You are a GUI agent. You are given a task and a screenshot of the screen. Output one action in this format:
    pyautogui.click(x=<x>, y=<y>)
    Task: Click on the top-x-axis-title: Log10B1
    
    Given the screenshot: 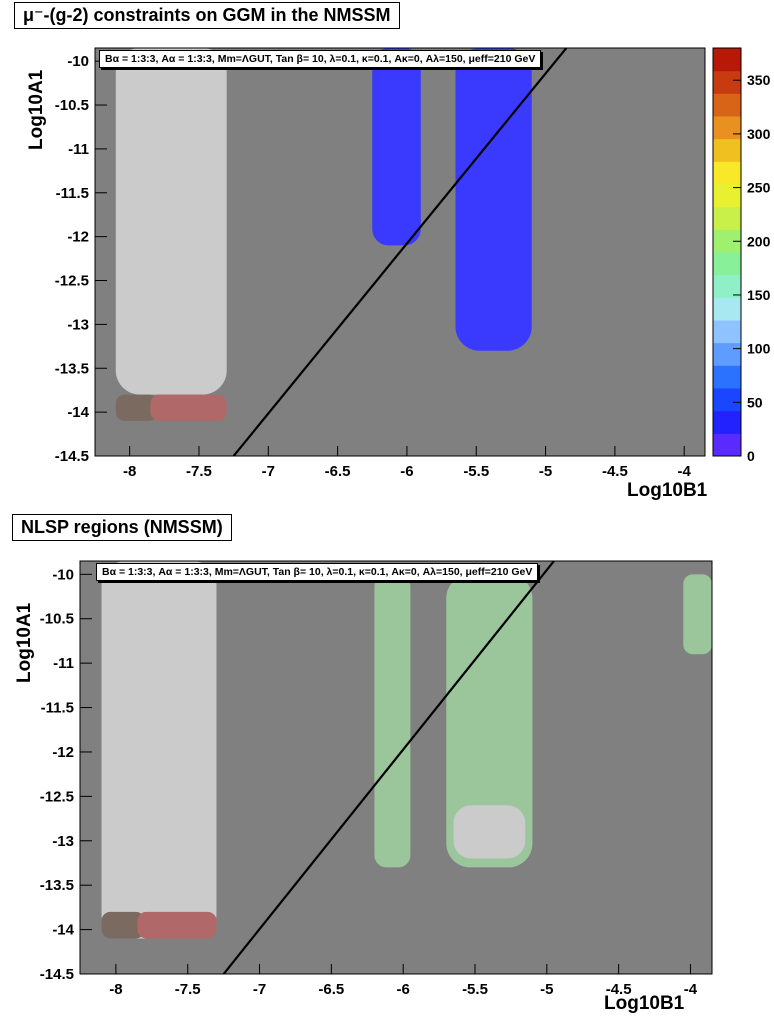 What is the action you would take?
    pyautogui.click(x=667, y=490)
    